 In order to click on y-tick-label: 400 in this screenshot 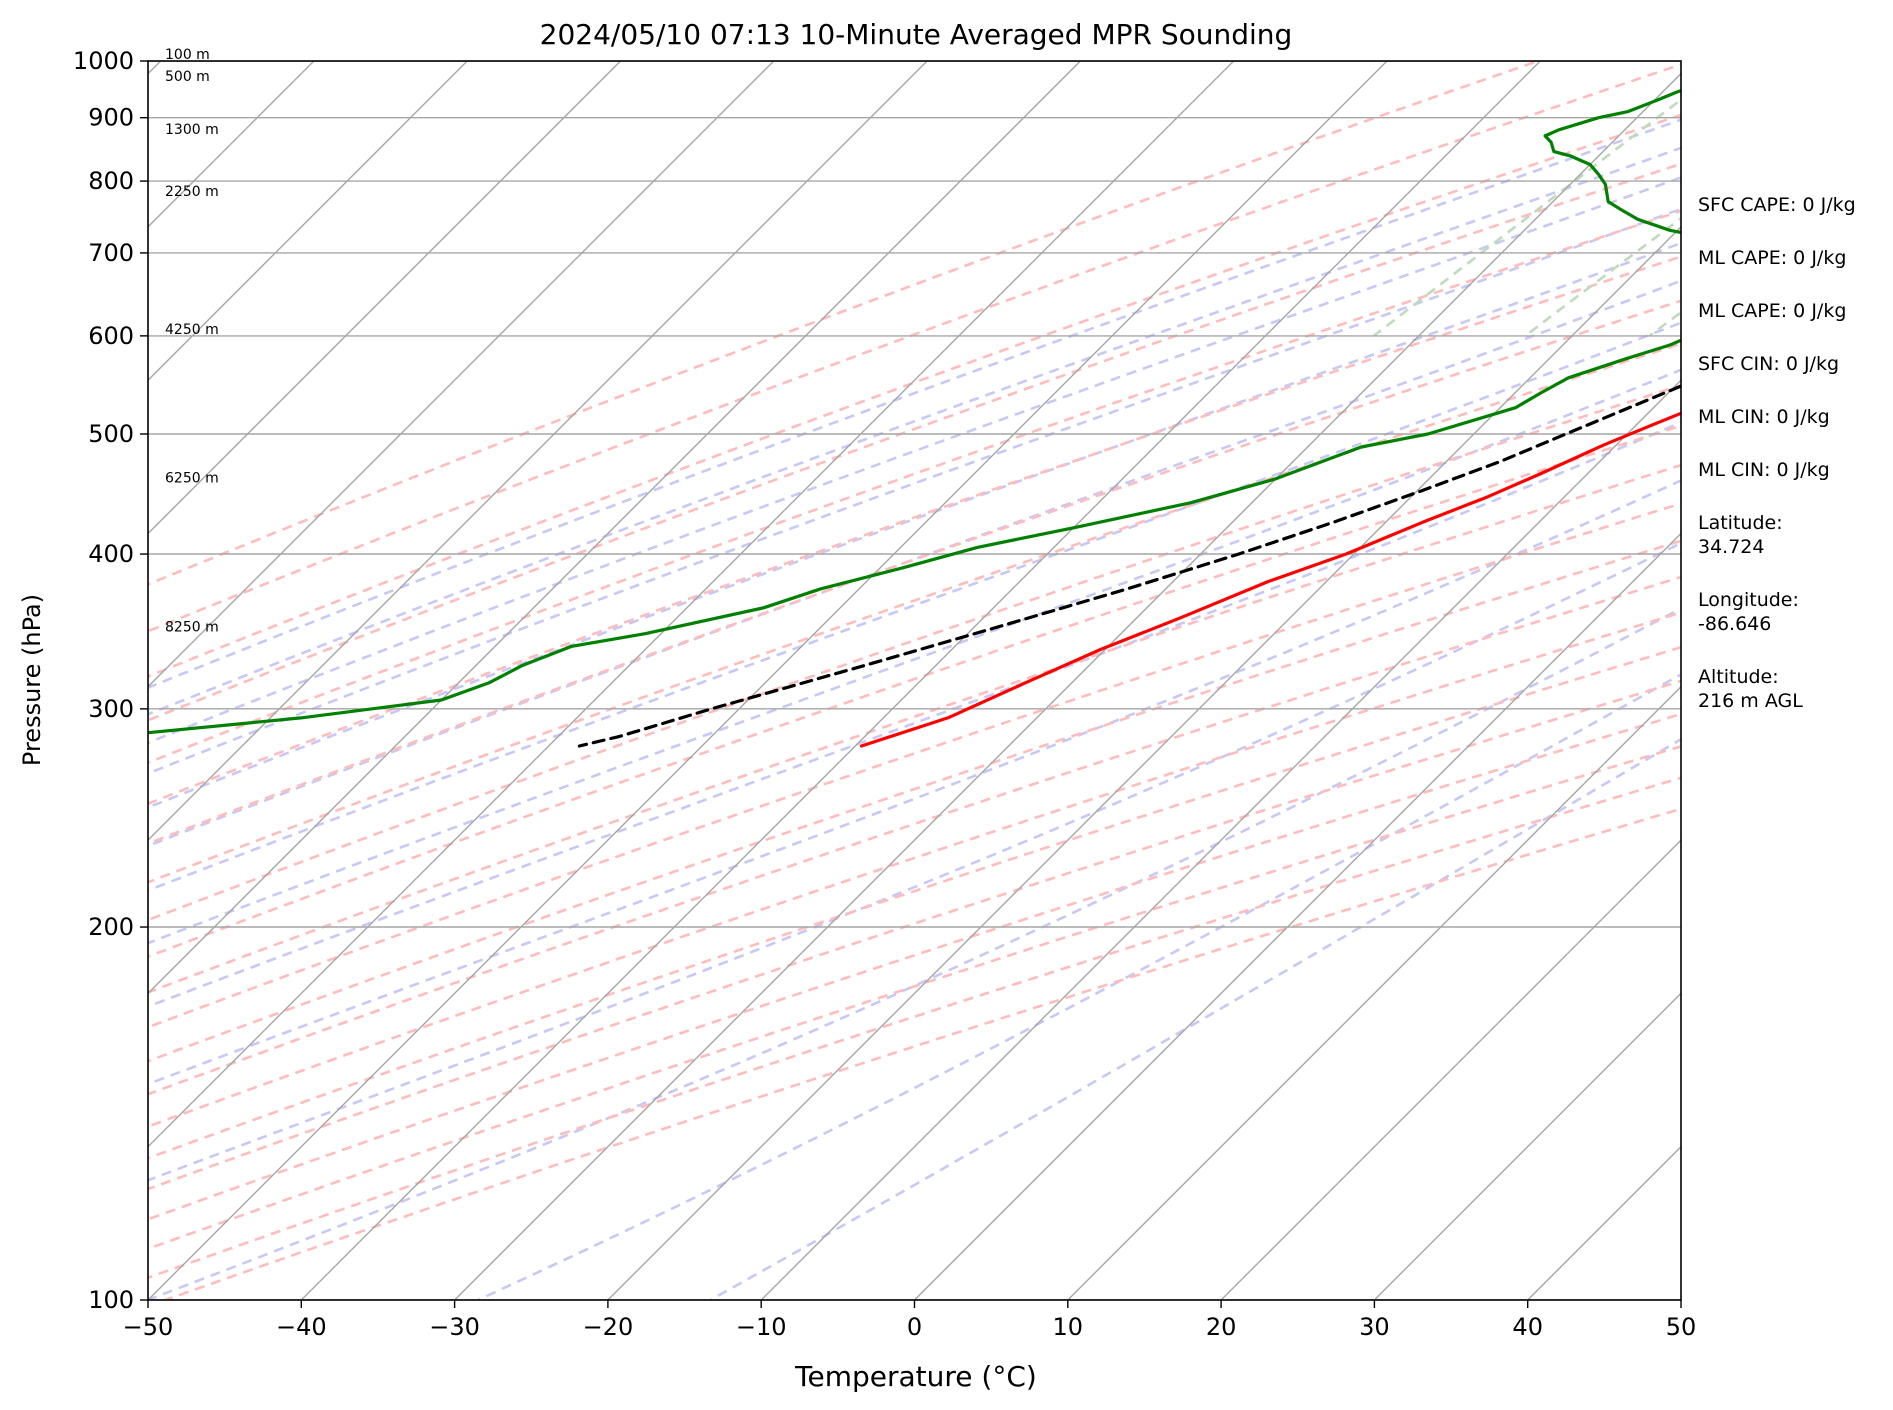, I will do `click(111, 554)`.